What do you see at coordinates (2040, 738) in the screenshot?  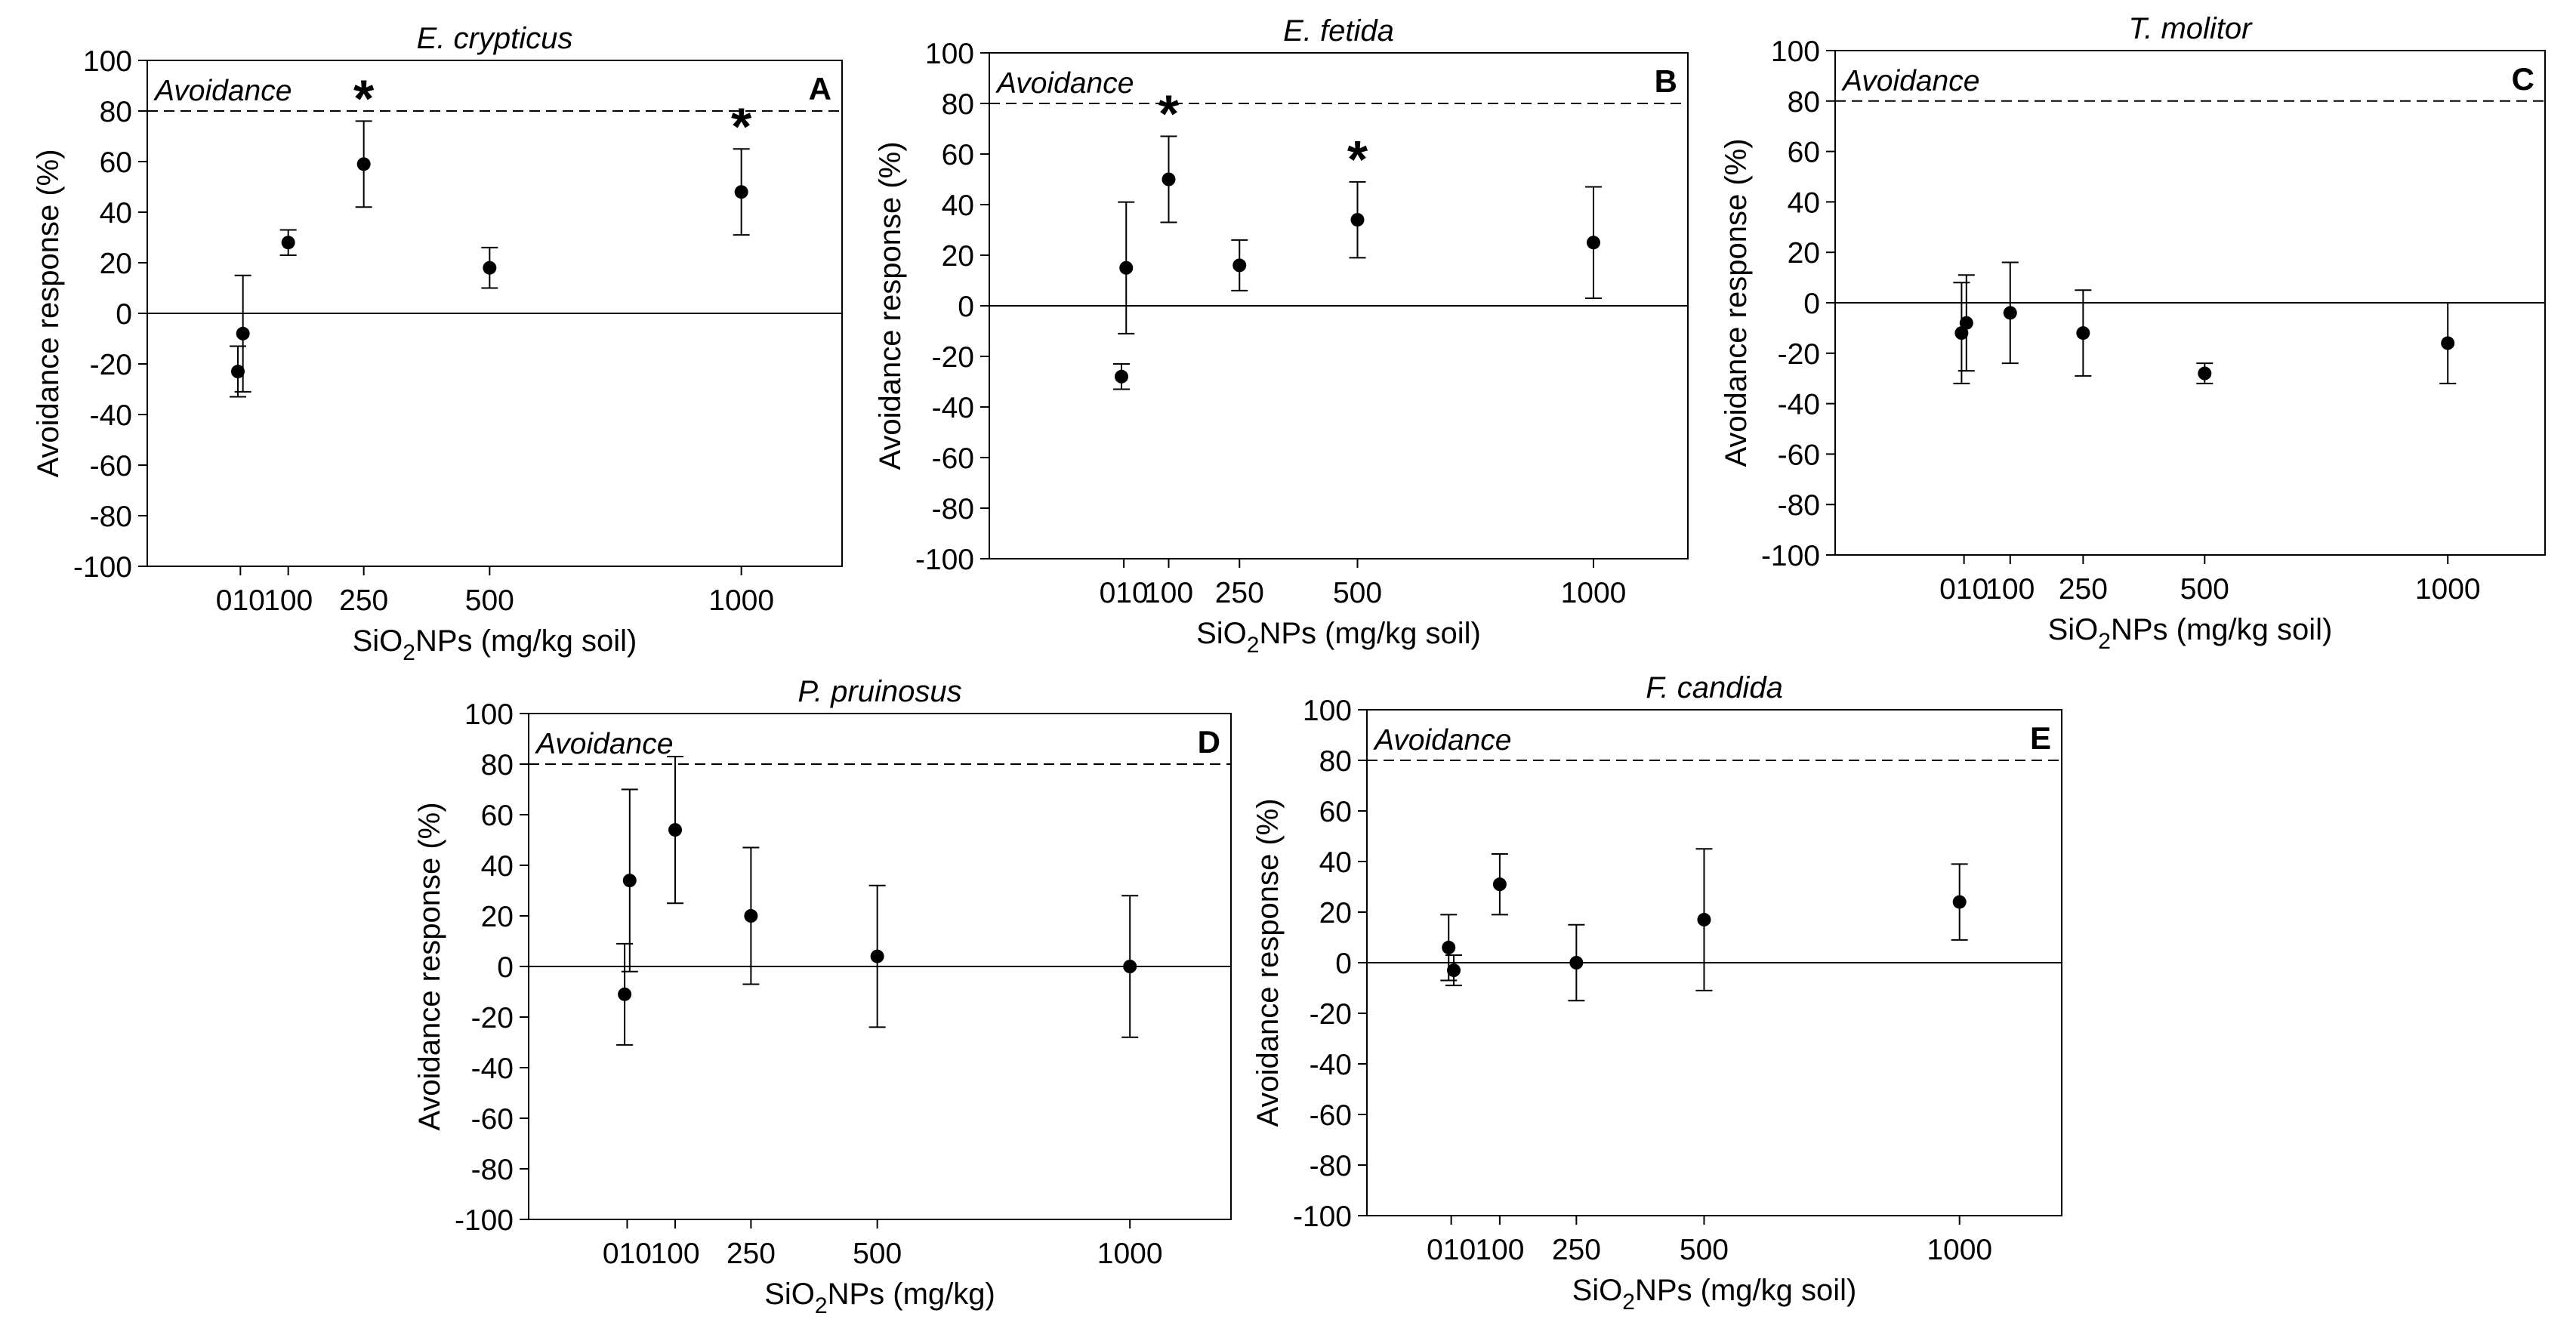 I see `panel-letter: E` at bounding box center [2040, 738].